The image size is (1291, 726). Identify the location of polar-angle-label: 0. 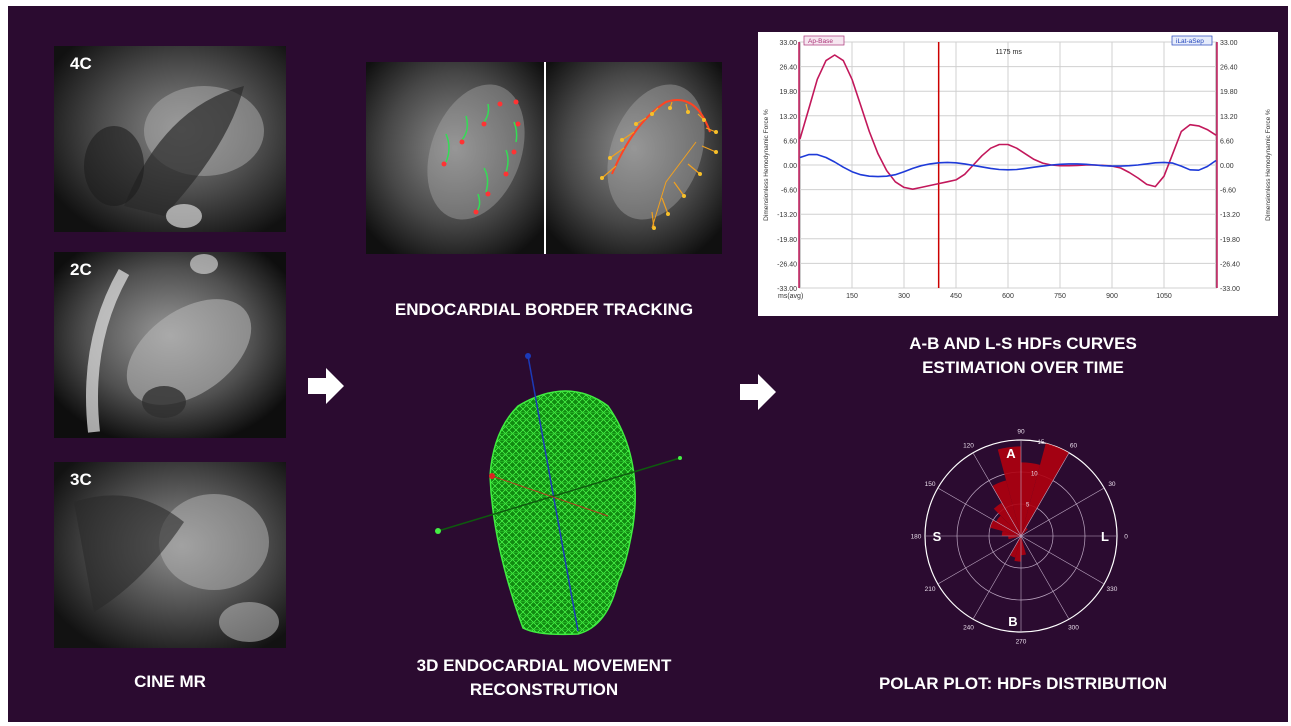
(1126, 537).